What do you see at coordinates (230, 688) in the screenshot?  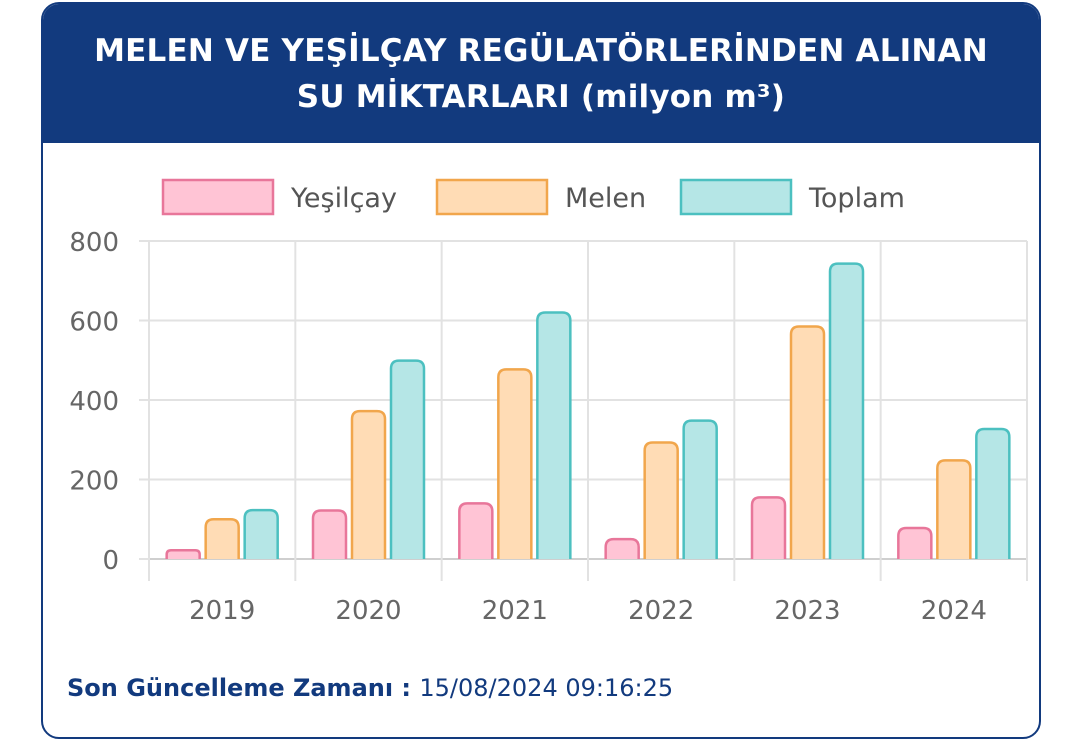 I see `last-update-label: Son Güncelleme Zamanı` at bounding box center [230, 688].